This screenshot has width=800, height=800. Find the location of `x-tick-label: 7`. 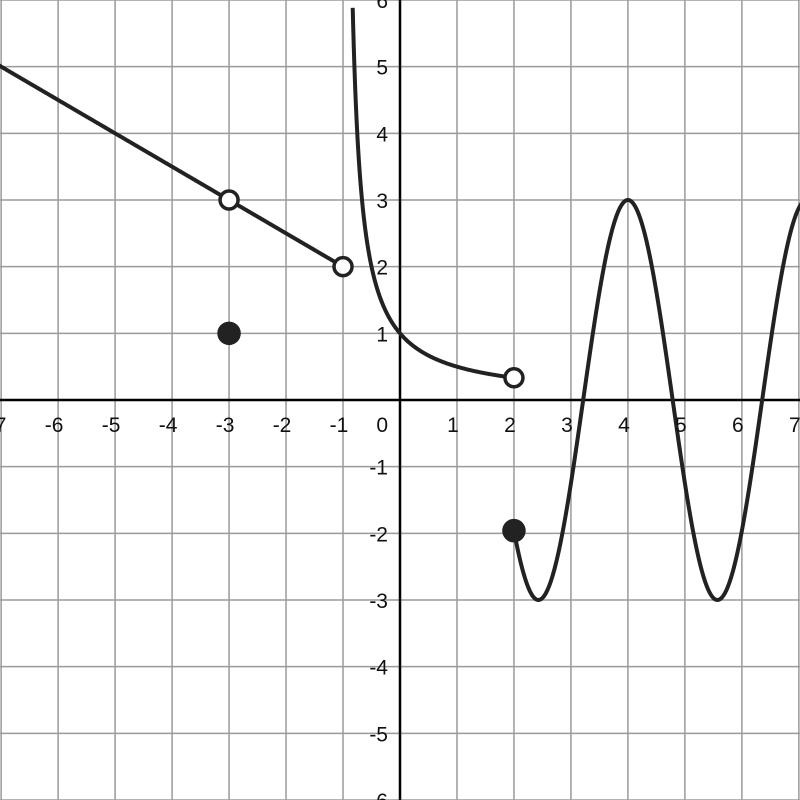

x-tick-label: 7 is located at coordinates (794, 425).